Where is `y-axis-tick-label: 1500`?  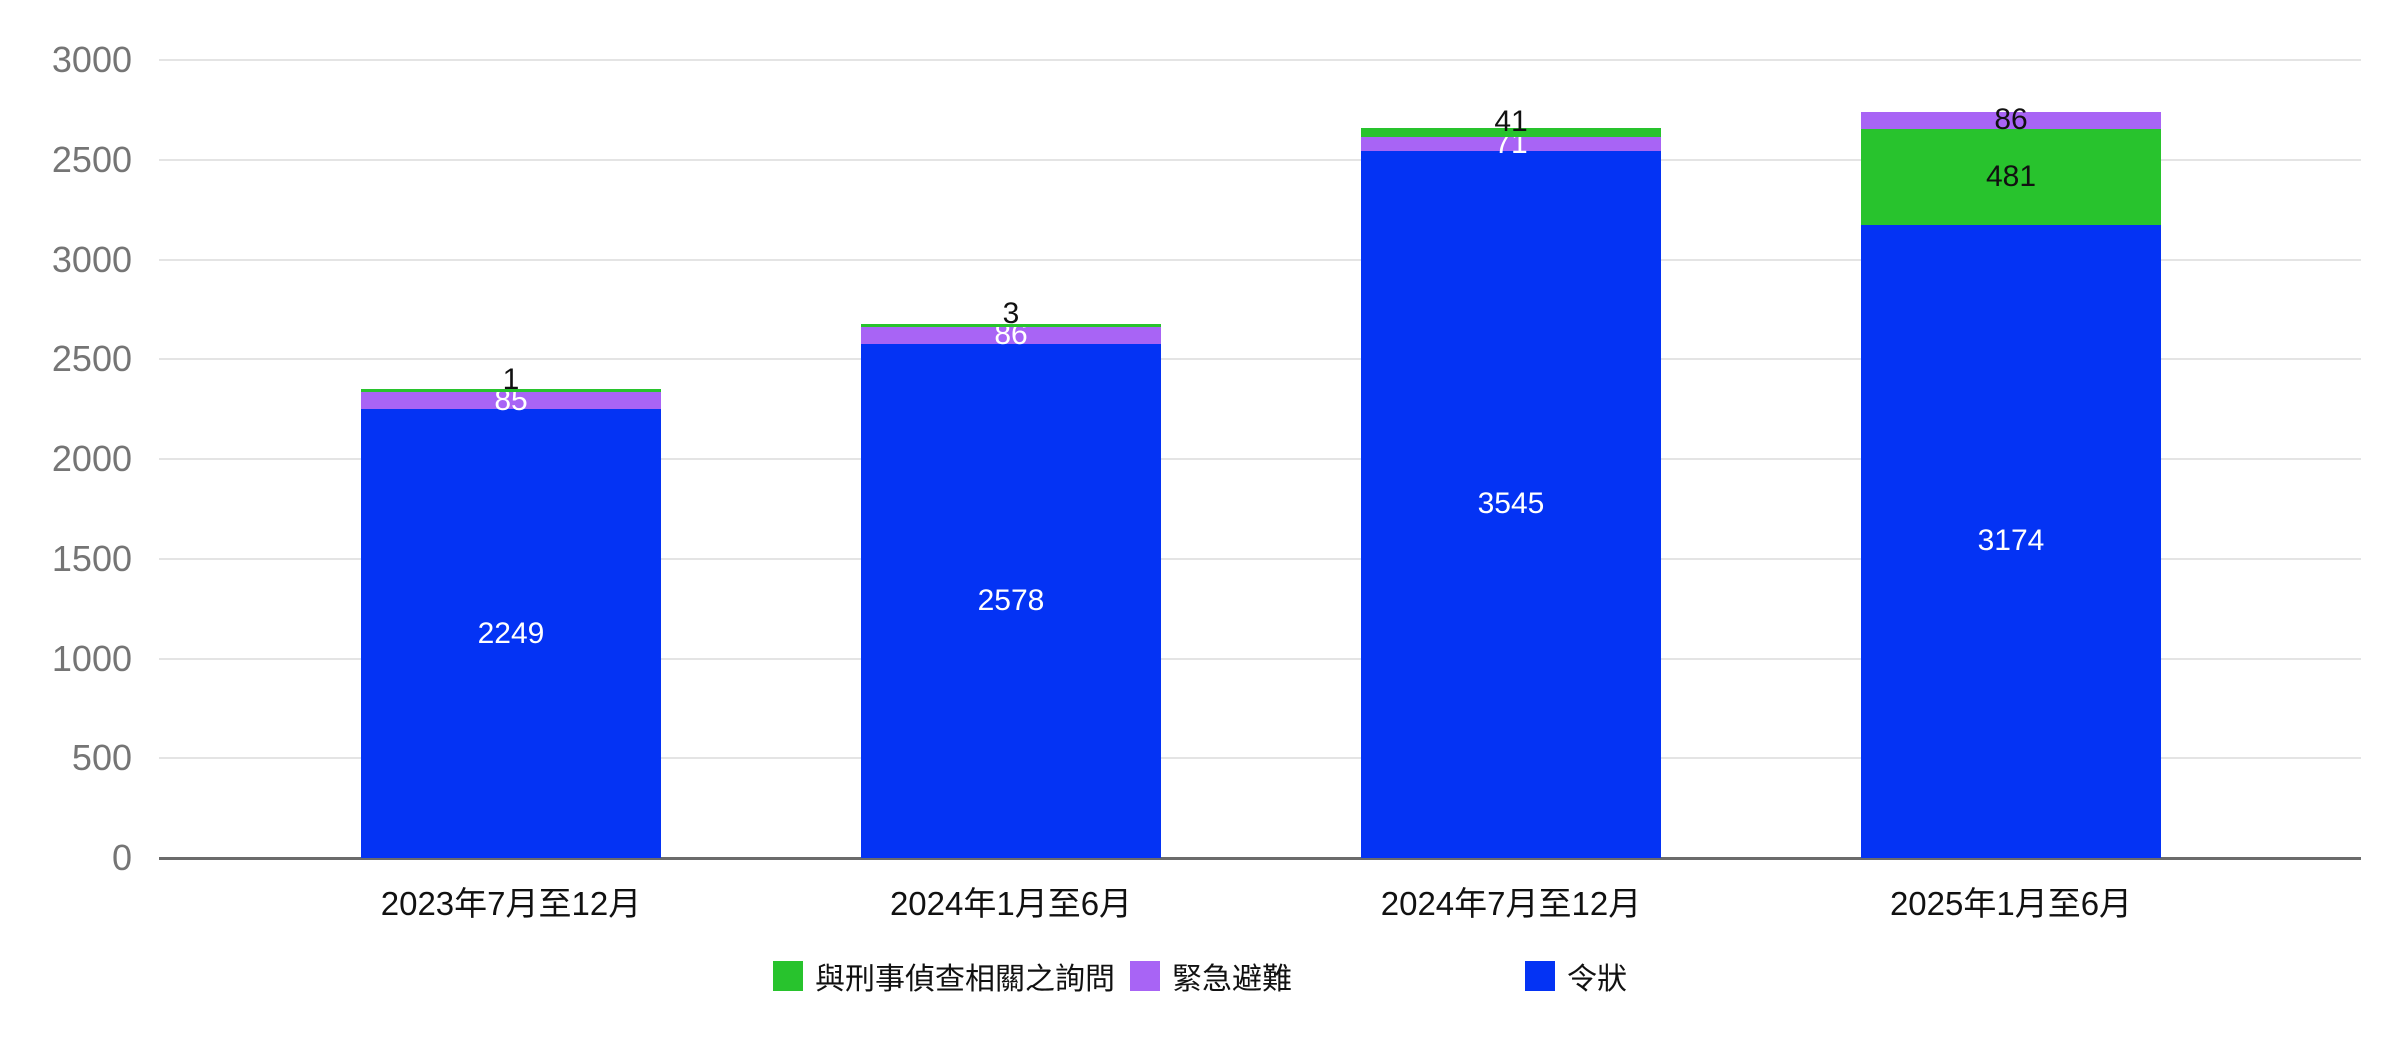 y-axis-tick-label: 1500 is located at coordinates (91, 558).